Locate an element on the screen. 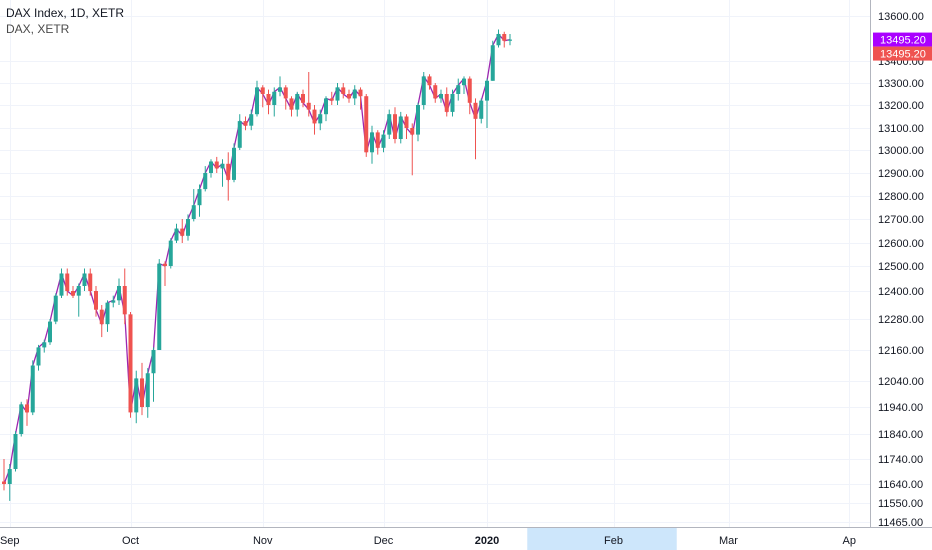  y-tick-label: 12900.00 is located at coordinates (901, 174).